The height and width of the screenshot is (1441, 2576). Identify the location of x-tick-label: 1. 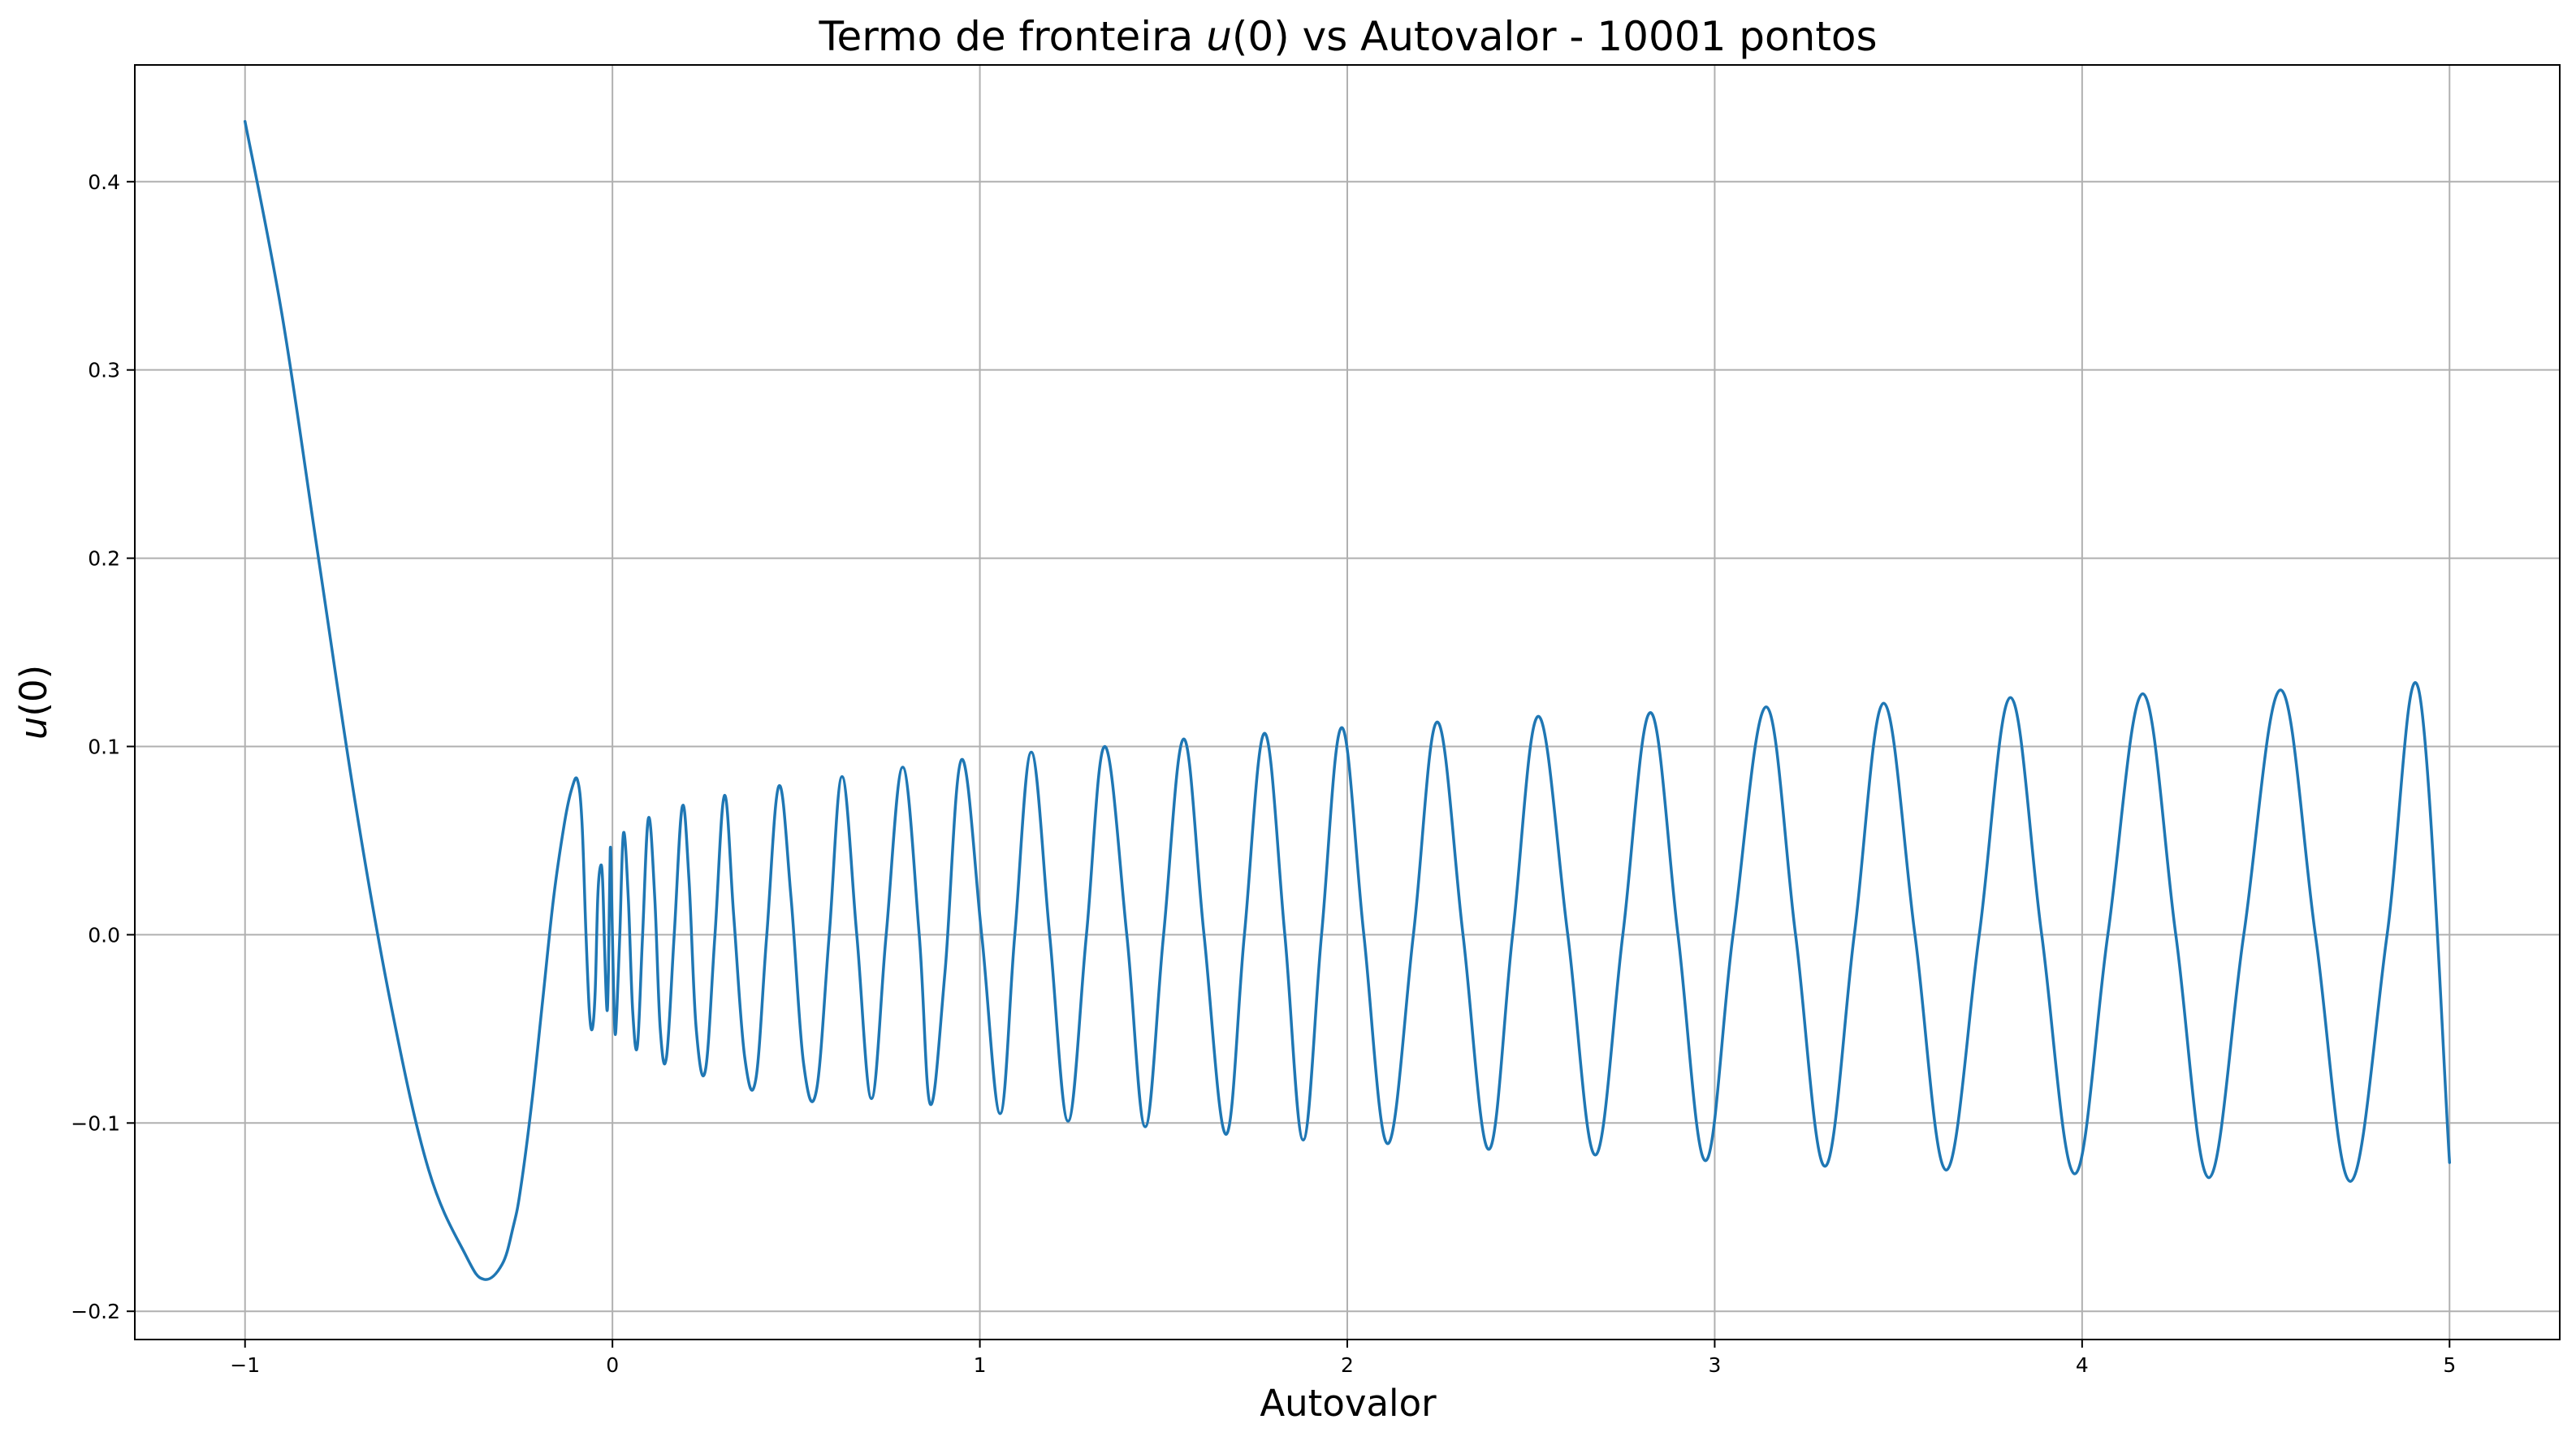
(981, 1365).